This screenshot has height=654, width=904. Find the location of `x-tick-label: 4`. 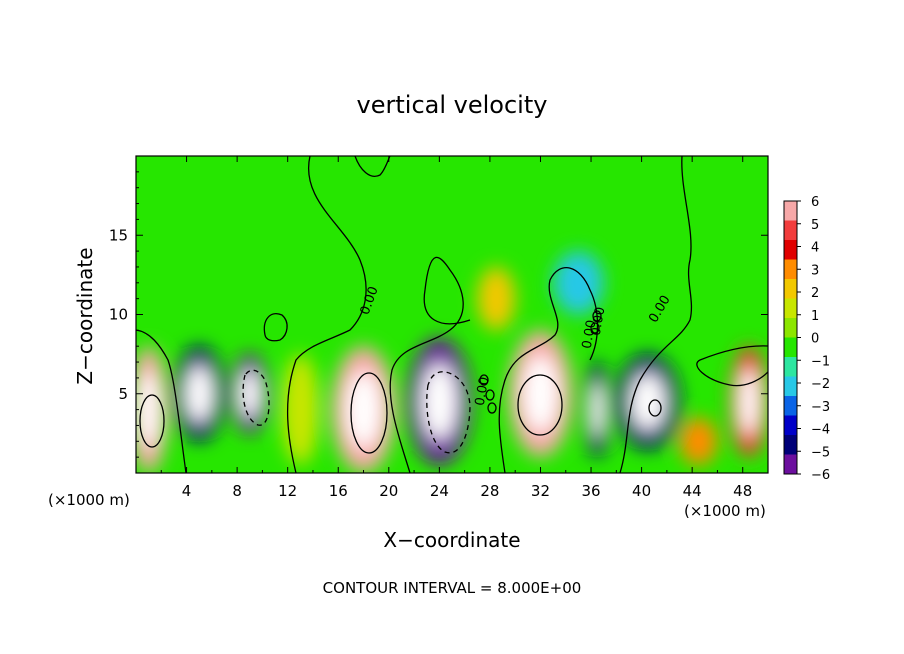

x-tick-label: 4 is located at coordinates (187, 491).